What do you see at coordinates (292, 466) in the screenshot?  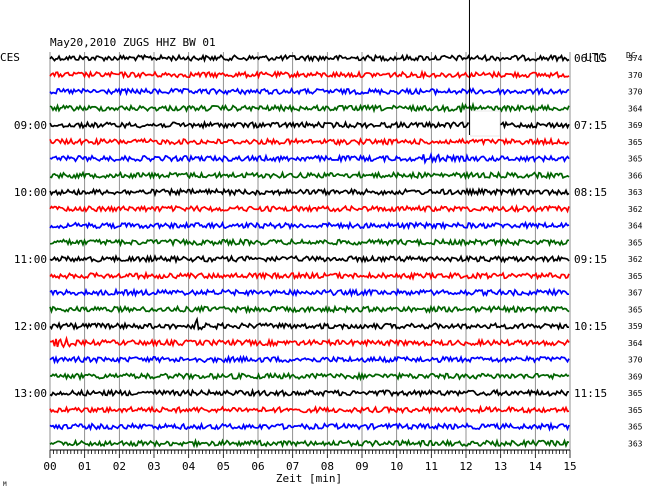 I see `x-tick-label: 07` at bounding box center [292, 466].